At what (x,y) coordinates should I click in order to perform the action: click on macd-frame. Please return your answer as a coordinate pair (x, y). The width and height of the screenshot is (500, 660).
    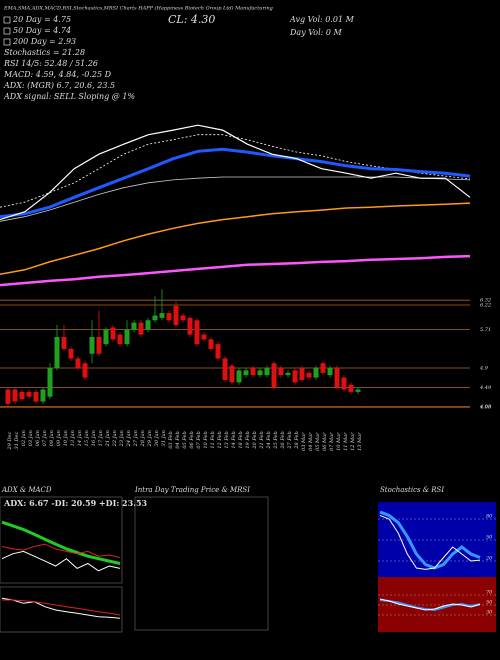
    Looking at the image, I should click on (61, 609).